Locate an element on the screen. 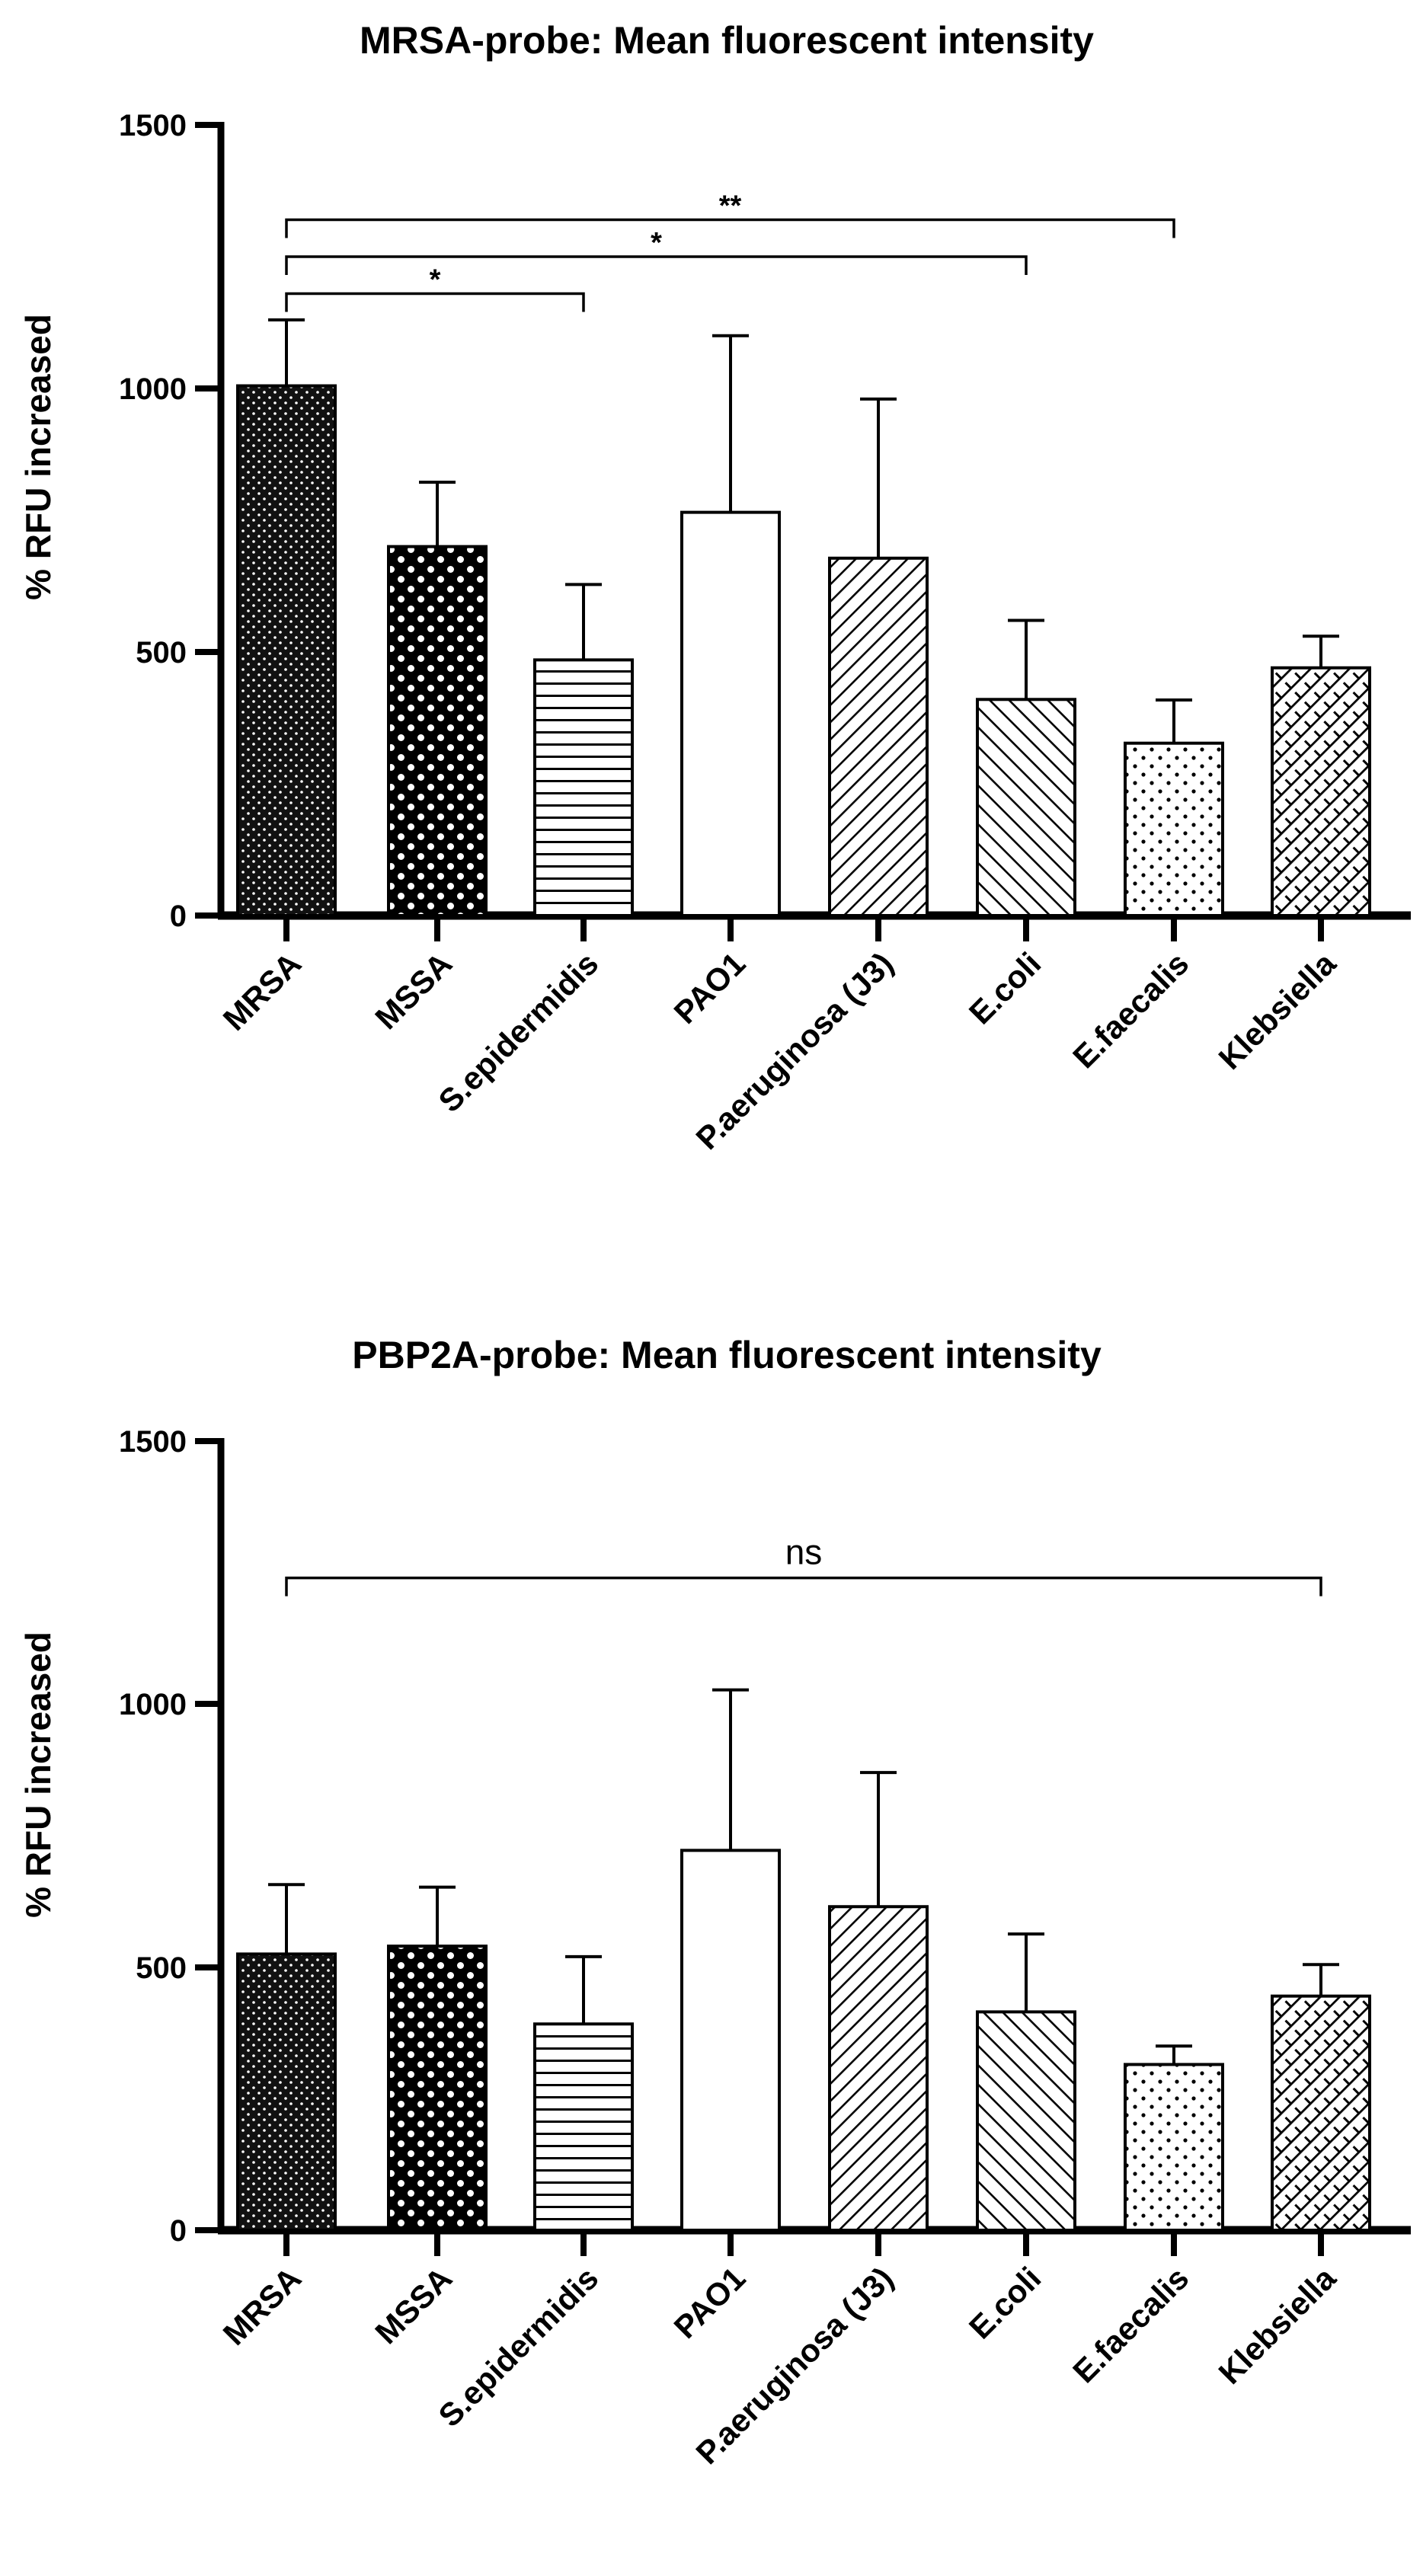 This screenshot has width=1423, height=2576. chart-title: PBP2A-probe: Mean fluorescent intensity is located at coordinates (727, 1355).